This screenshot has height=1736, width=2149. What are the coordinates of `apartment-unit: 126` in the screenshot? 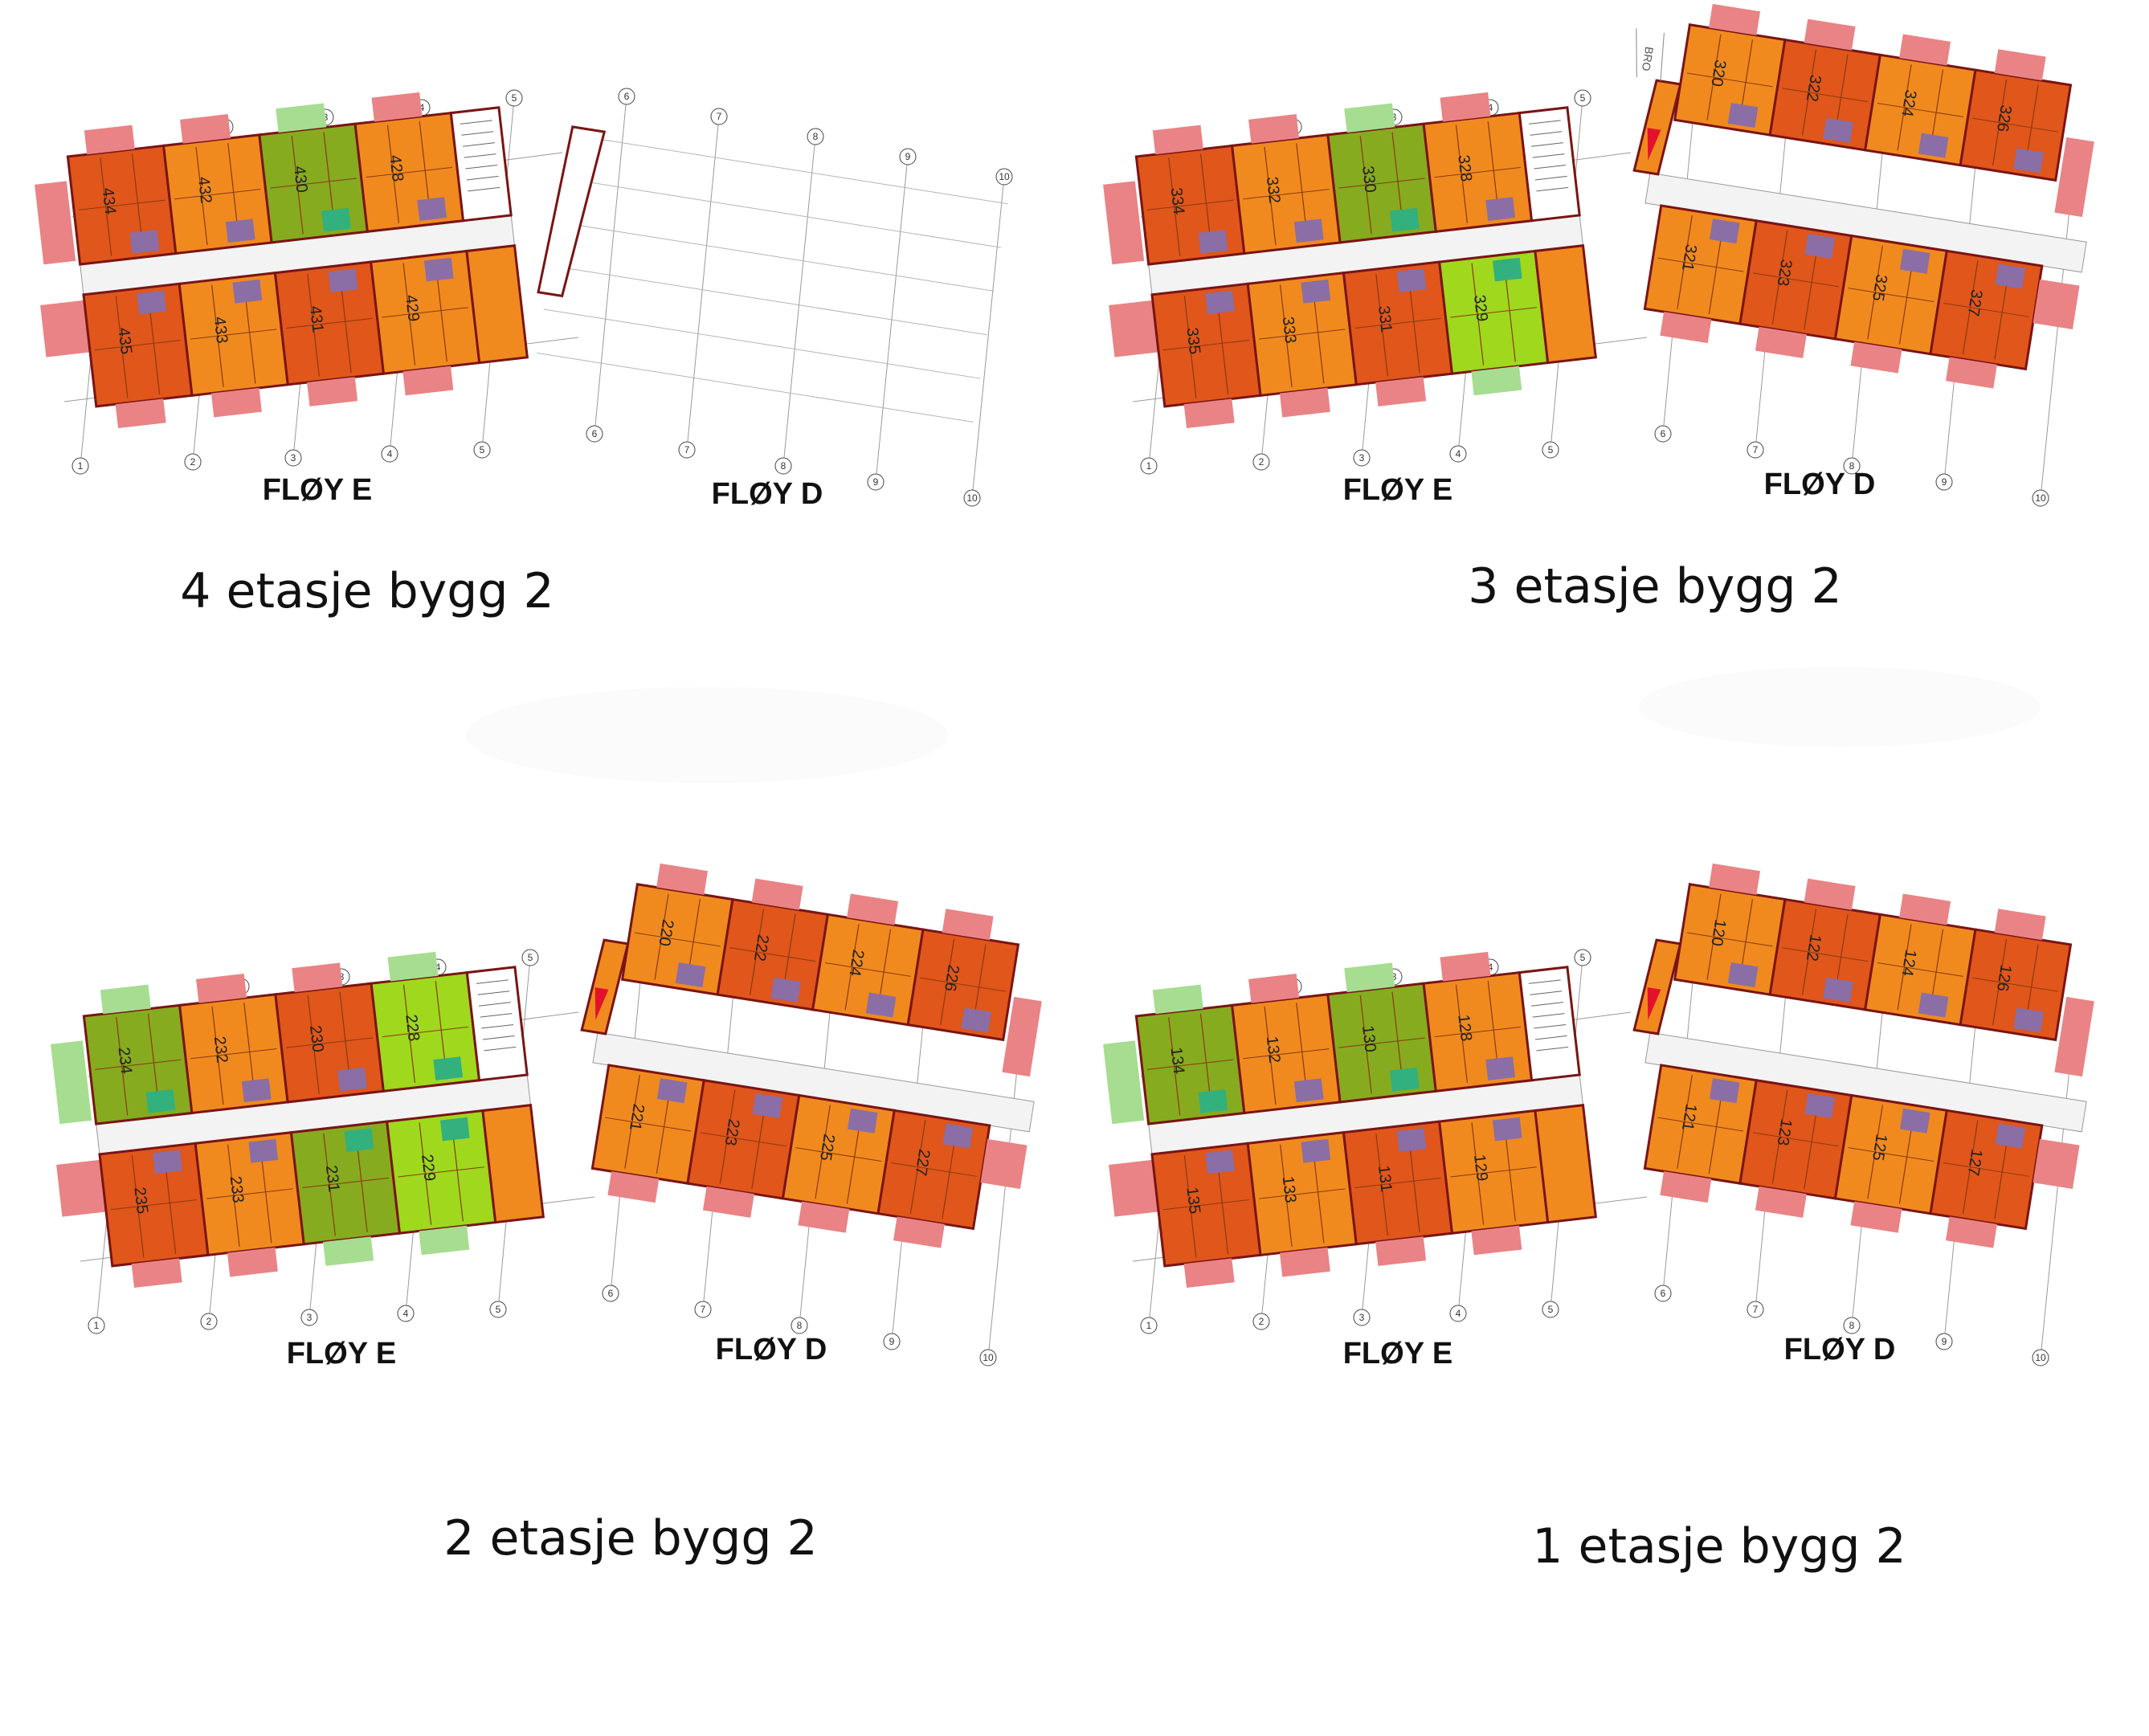 It's located at (2016, 975).